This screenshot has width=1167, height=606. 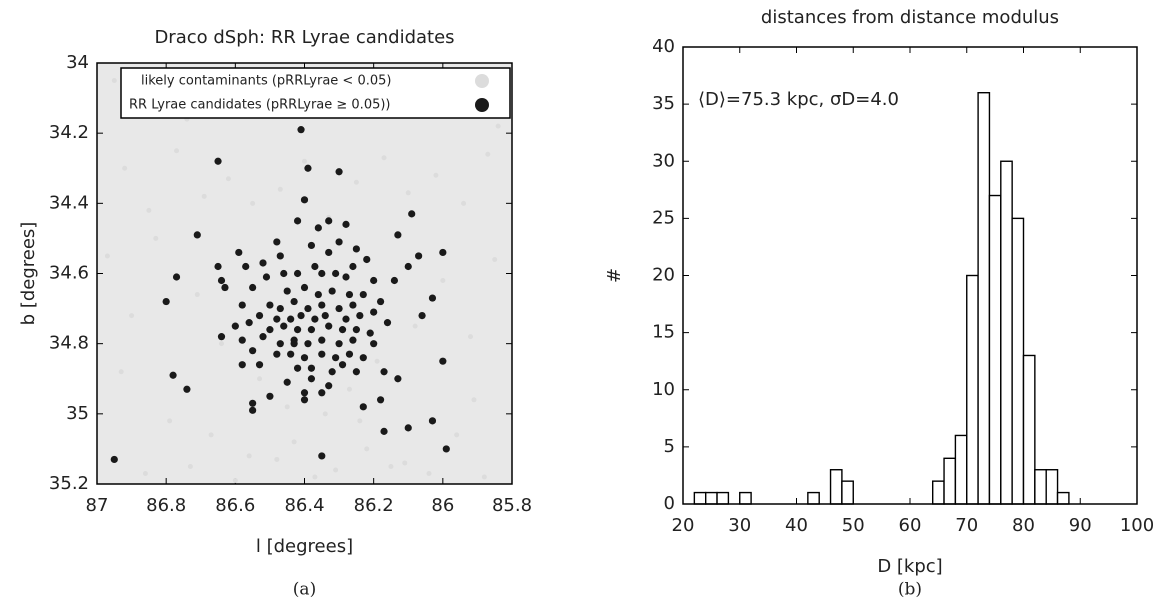 What do you see at coordinates (663, 332) in the screenshot?
I see `y-tick-label: 15` at bounding box center [663, 332].